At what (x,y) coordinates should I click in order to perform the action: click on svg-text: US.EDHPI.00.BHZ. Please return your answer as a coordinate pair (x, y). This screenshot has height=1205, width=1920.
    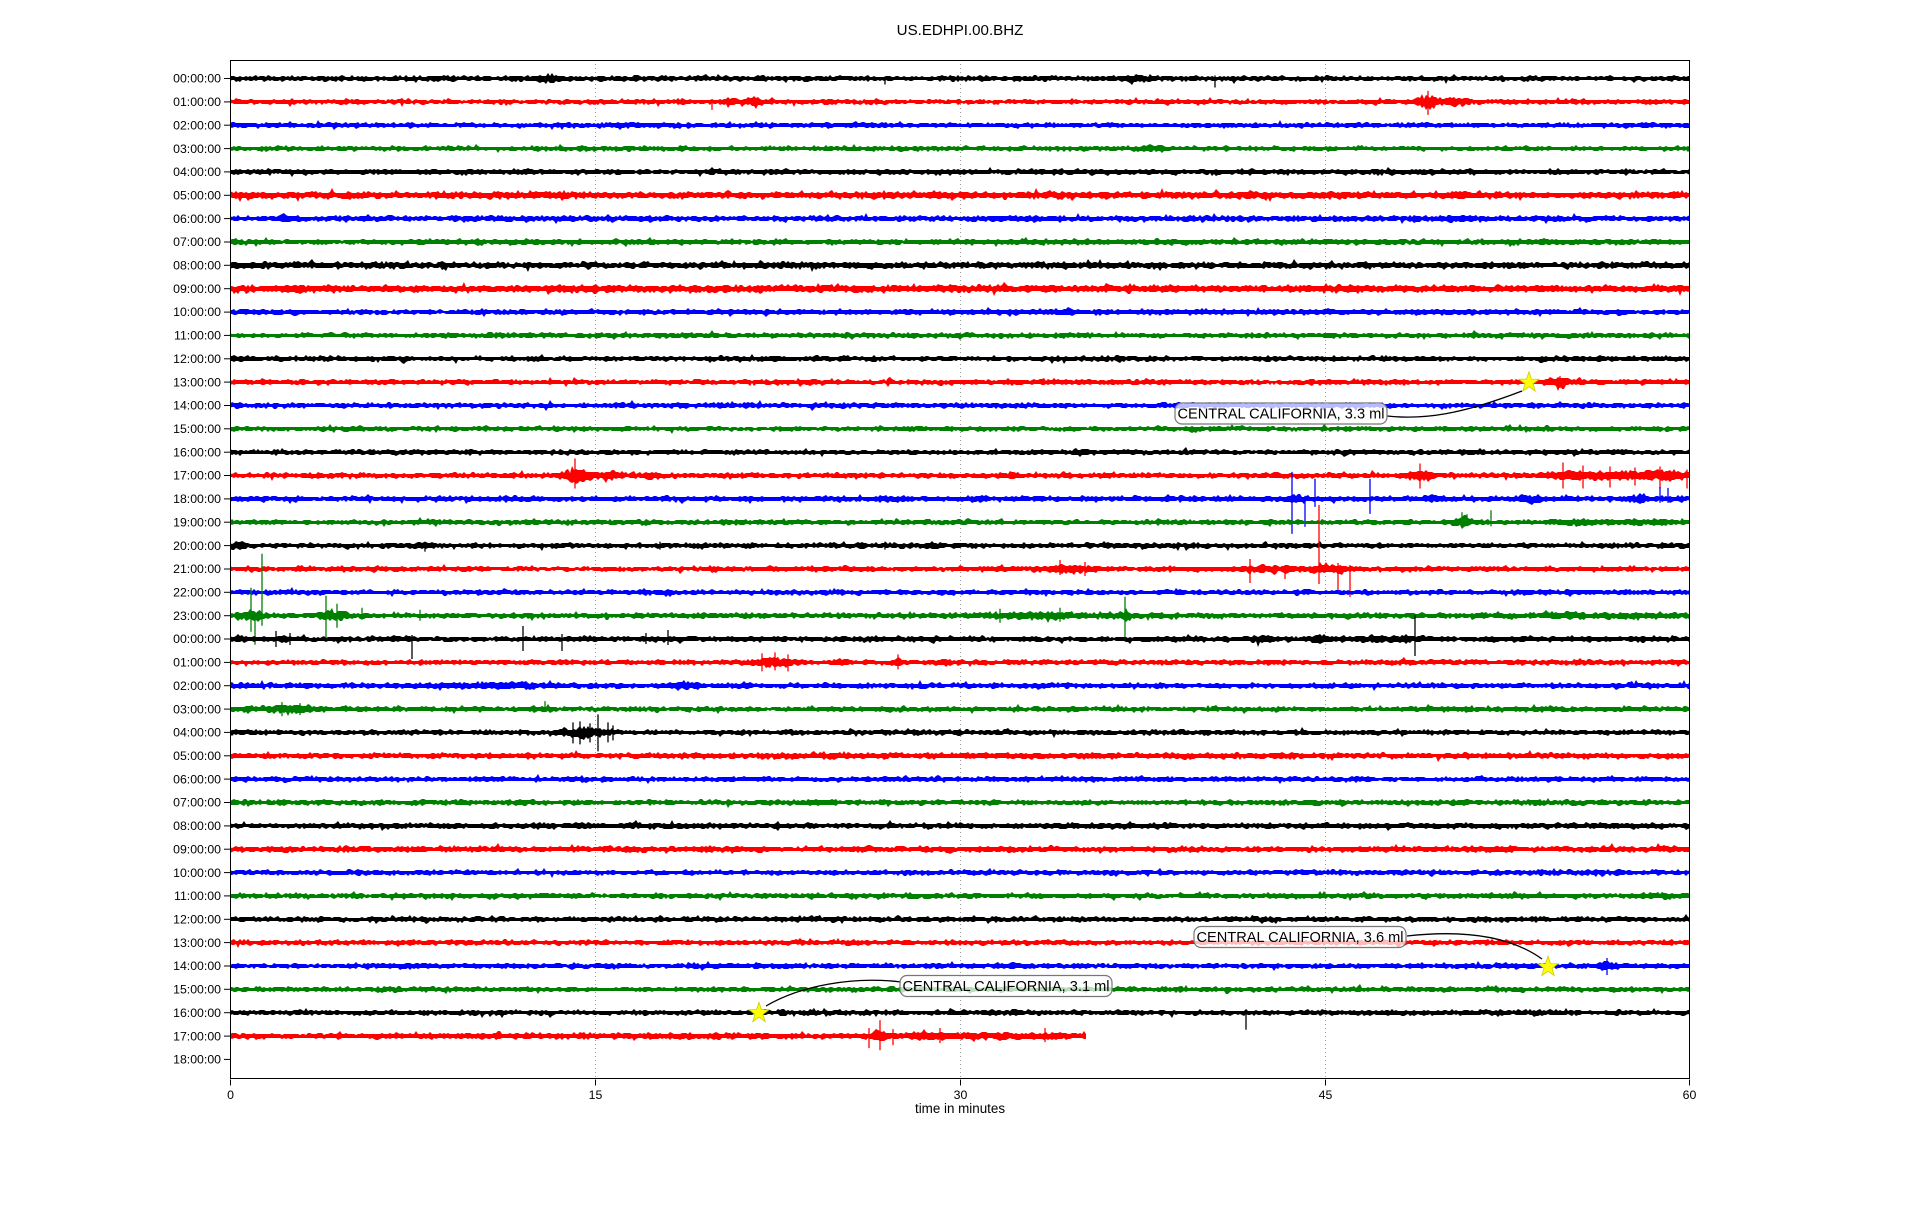
    Looking at the image, I should click on (960, 30).